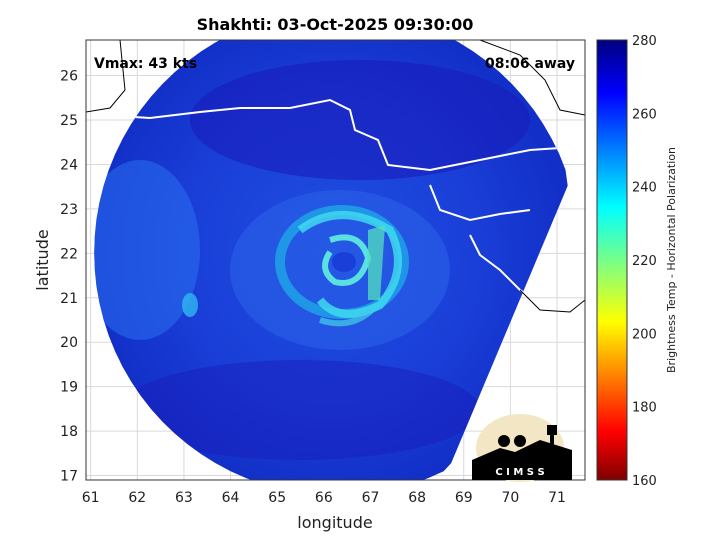 The height and width of the screenshot is (540, 720). Describe the element at coordinates (69, 343) in the screenshot. I see `y-tick-label: 20` at that location.